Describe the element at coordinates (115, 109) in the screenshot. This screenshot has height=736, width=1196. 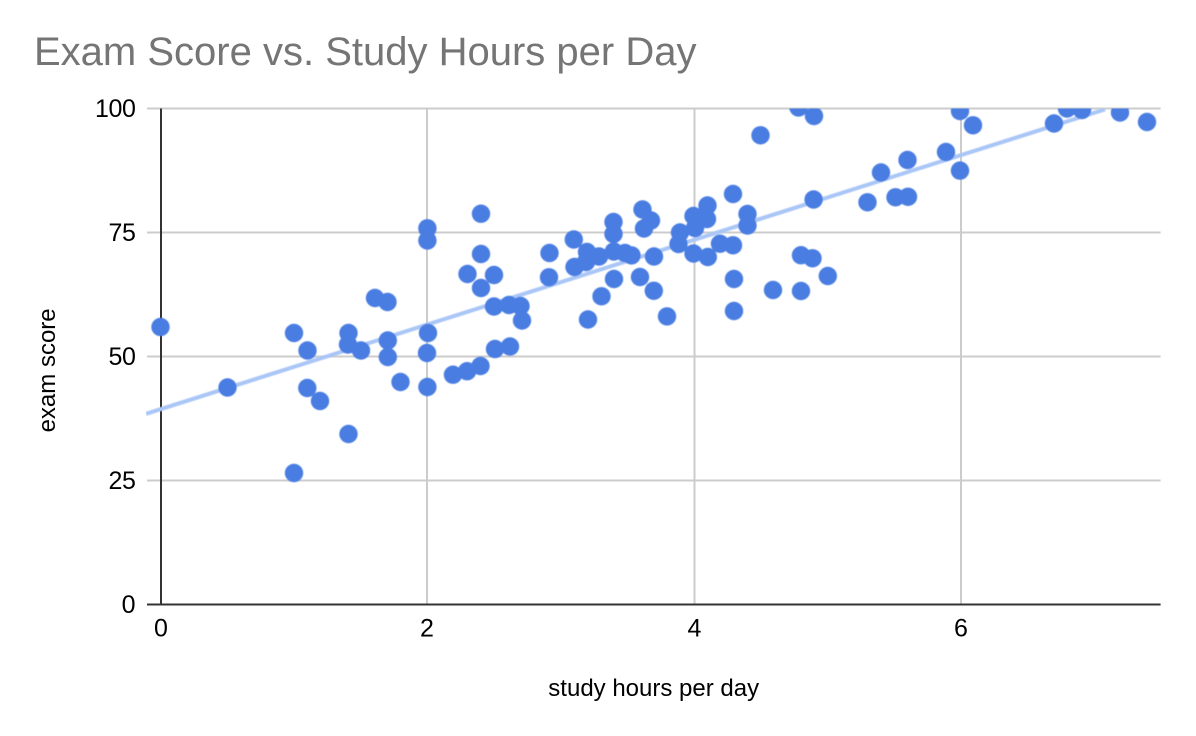
I see `svg-text: 100` at that location.